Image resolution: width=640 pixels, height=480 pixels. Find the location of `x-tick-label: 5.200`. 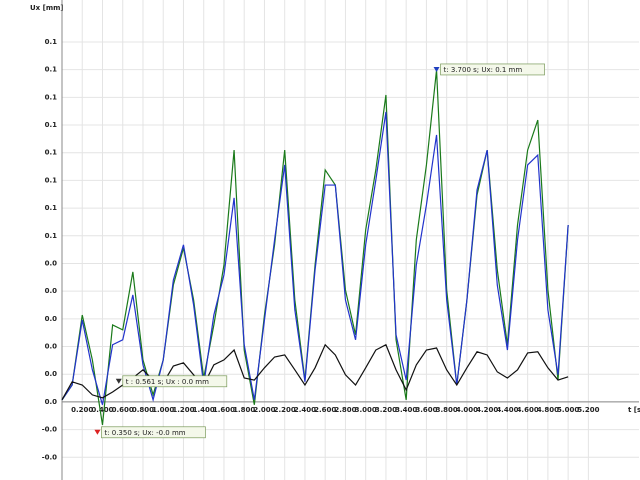

x-tick-label: 5.200 is located at coordinates (588, 410).